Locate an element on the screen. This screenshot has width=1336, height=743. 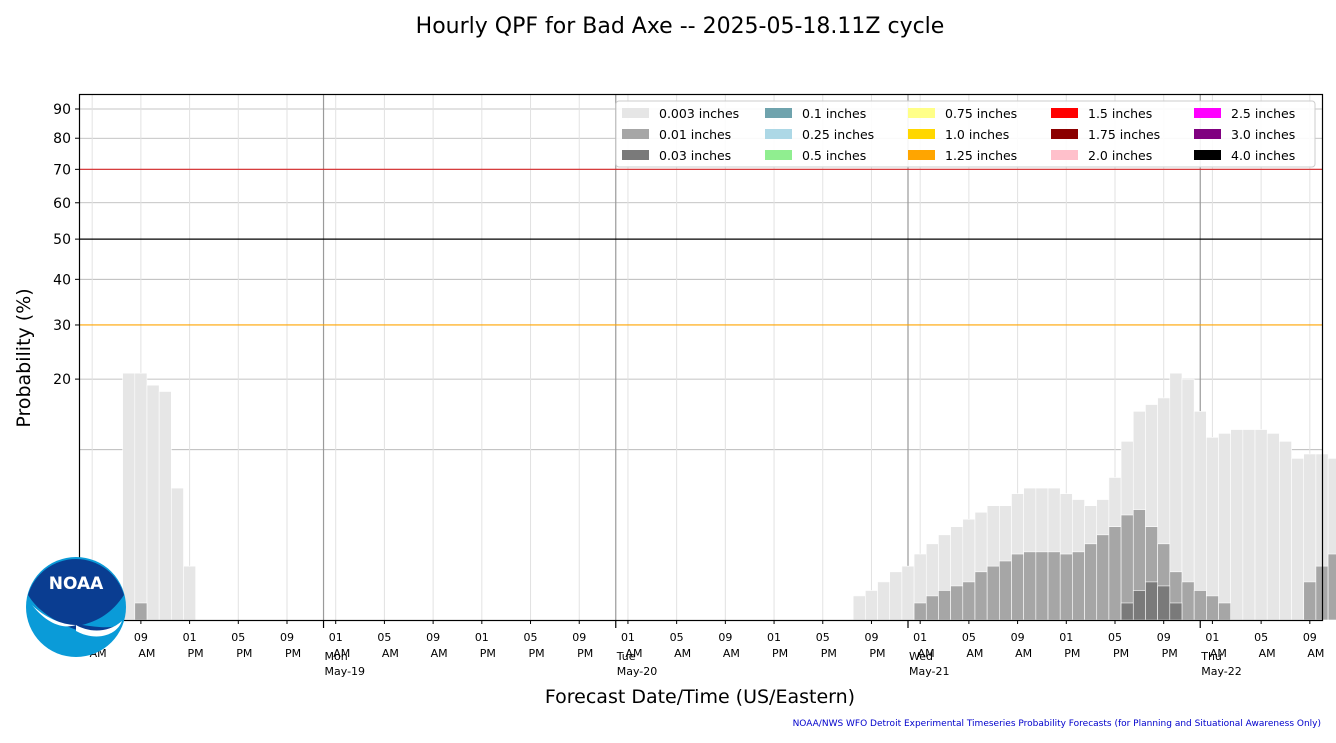
day-label: Tue is located at coordinates (626, 656).